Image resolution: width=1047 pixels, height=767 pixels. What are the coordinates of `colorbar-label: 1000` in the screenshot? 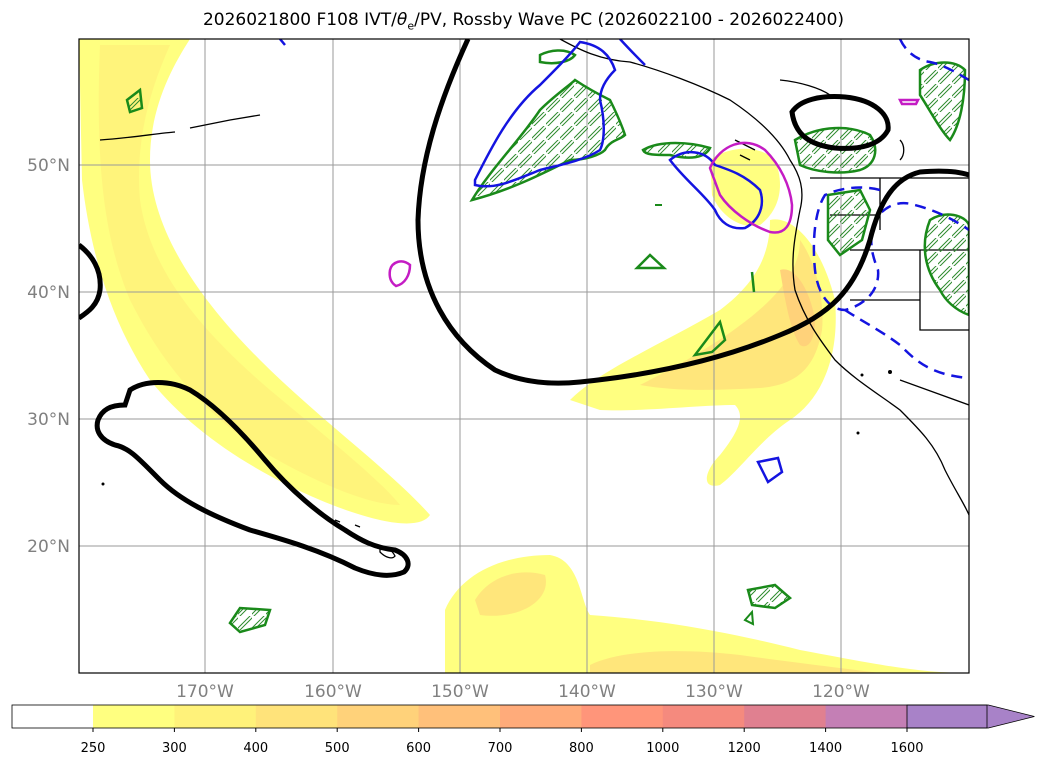 It's located at (662, 748).